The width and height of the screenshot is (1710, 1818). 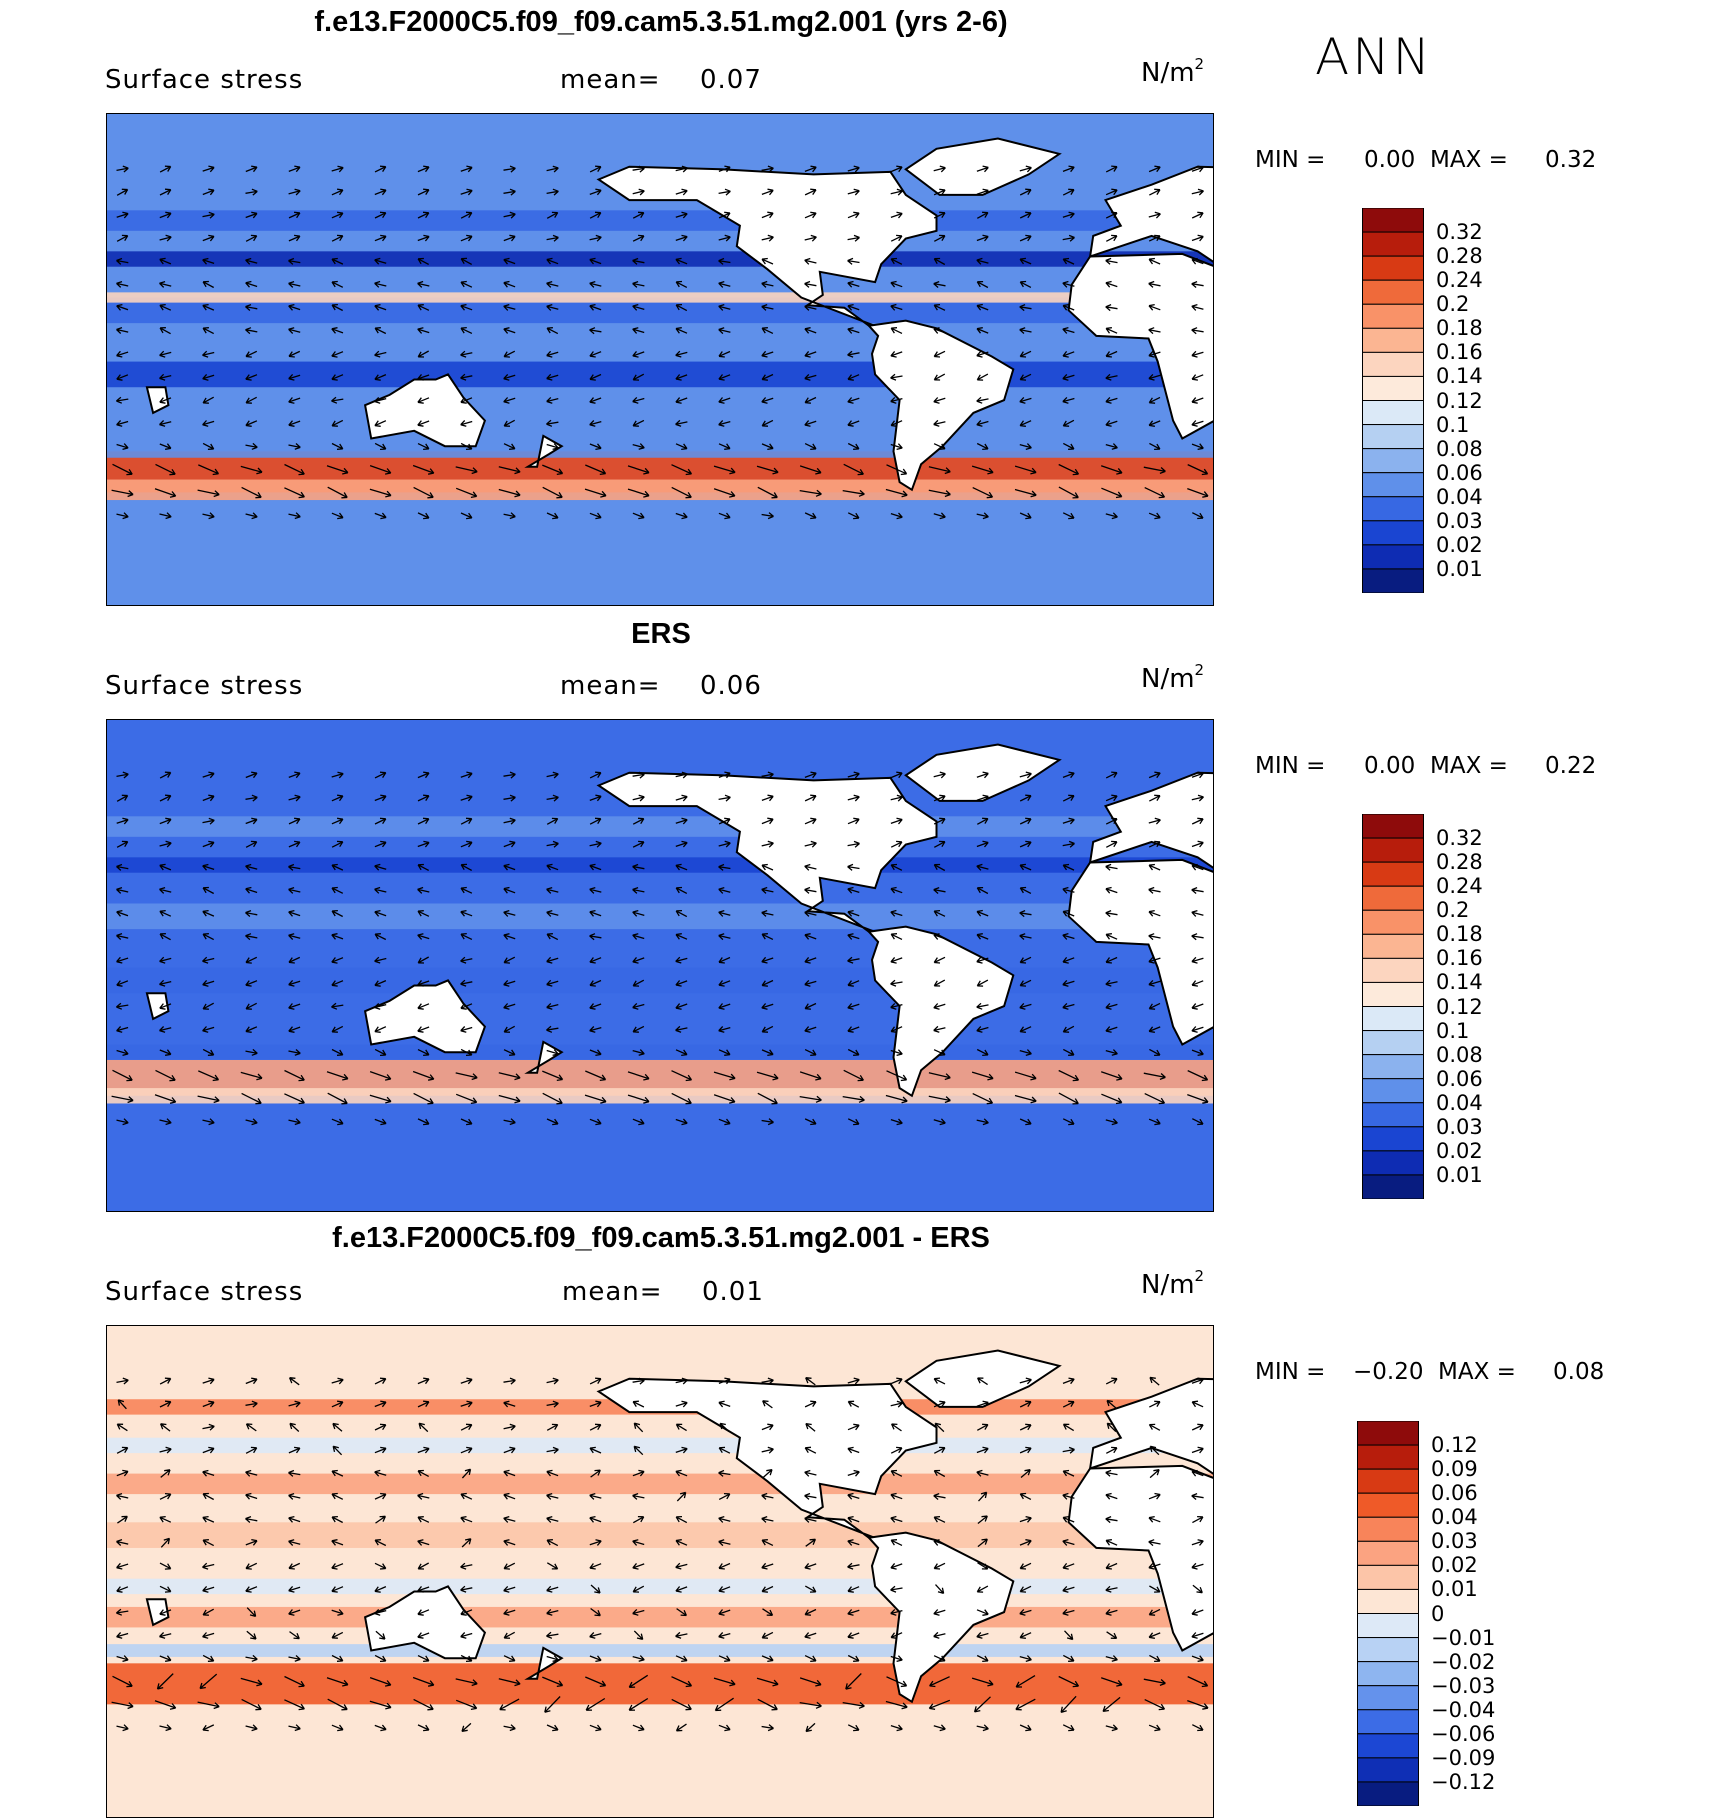 I want to click on colorbar-tick-label: 0.1, so click(x=1453, y=424).